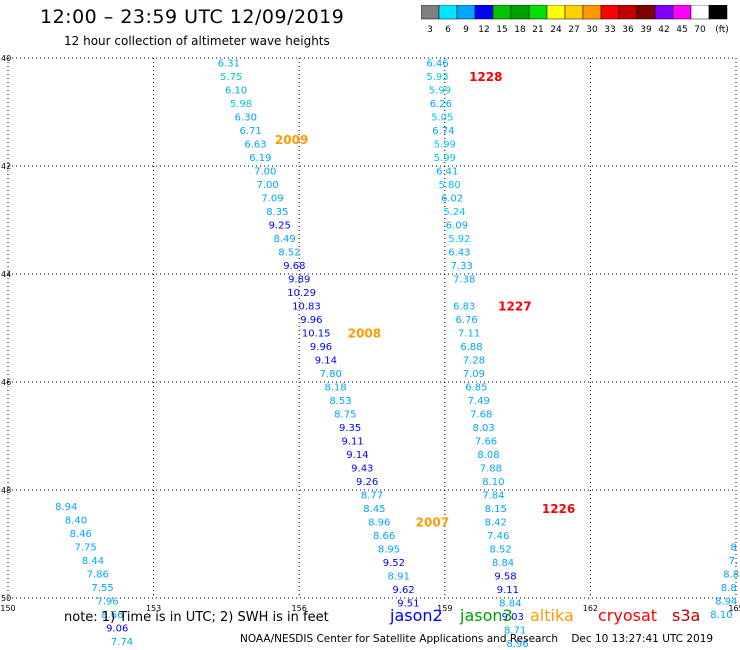 The height and width of the screenshot is (650, 740). I want to click on wave-height-value: 8.53, so click(340, 401).